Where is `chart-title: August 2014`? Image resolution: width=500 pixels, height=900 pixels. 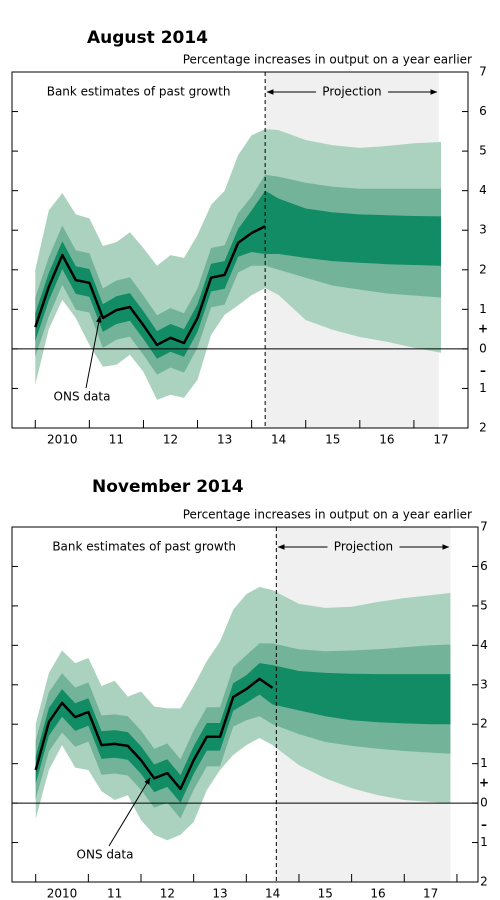 chart-title: August 2014 is located at coordinates (147, 38).